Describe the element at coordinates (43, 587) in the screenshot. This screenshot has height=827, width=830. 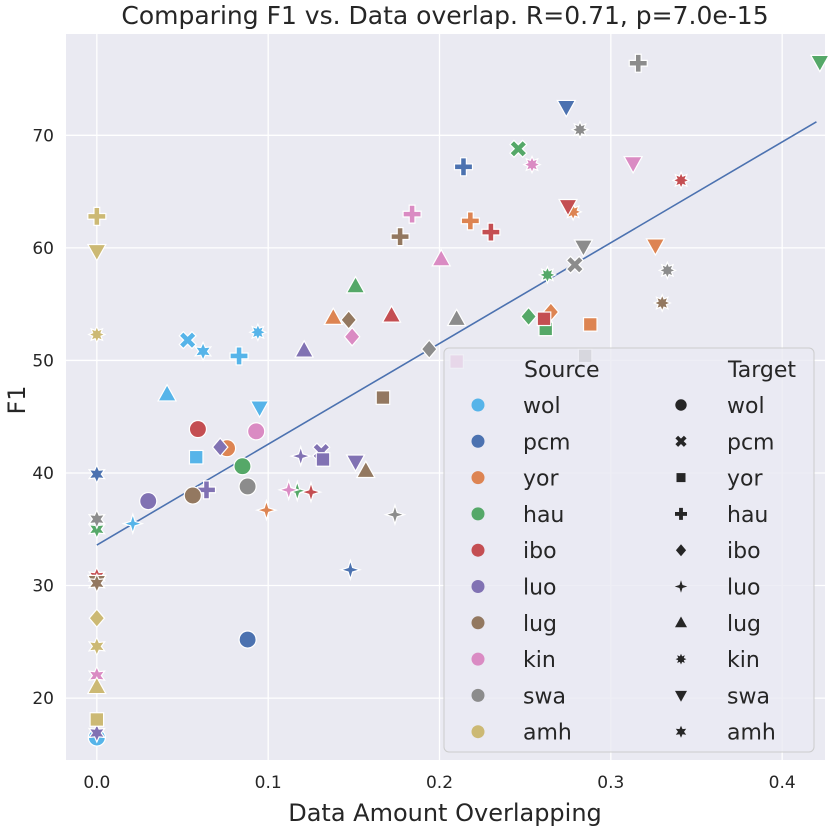
I see `y-tick-label: 30` at that location.